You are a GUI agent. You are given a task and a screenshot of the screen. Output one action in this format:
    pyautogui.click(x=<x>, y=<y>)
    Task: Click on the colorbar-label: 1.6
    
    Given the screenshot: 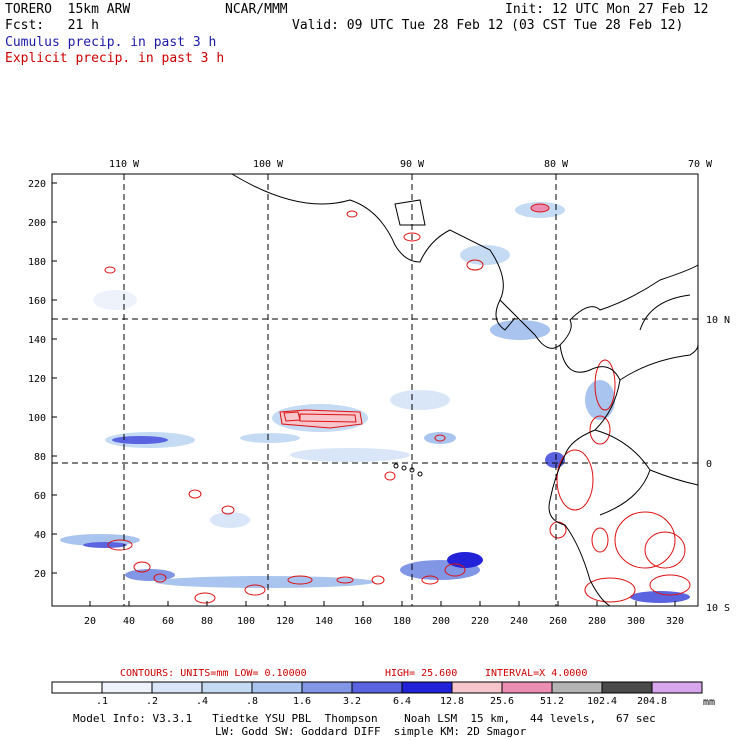 What is the action you would take?
    pyautogui.click(x=302, y=701)
    